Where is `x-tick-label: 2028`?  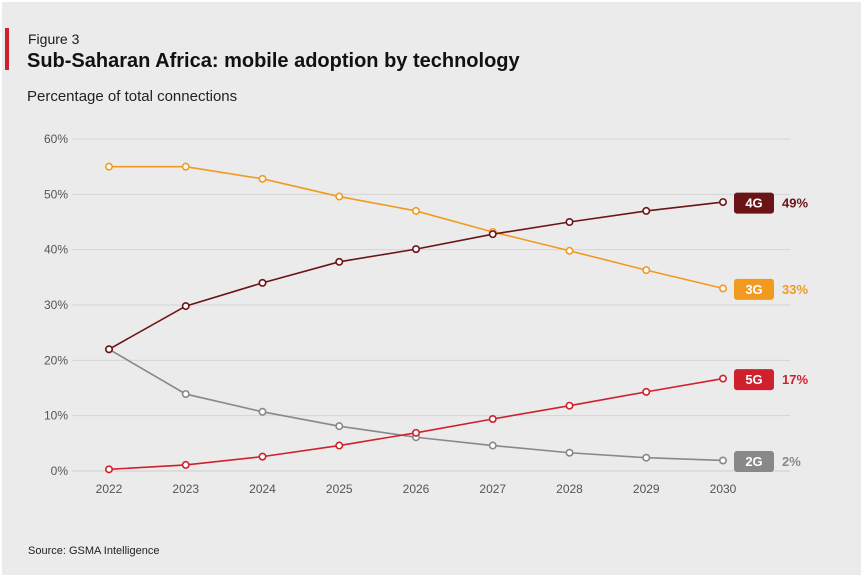 x-tick-label: 2028 is located at coordinates (569, 489).